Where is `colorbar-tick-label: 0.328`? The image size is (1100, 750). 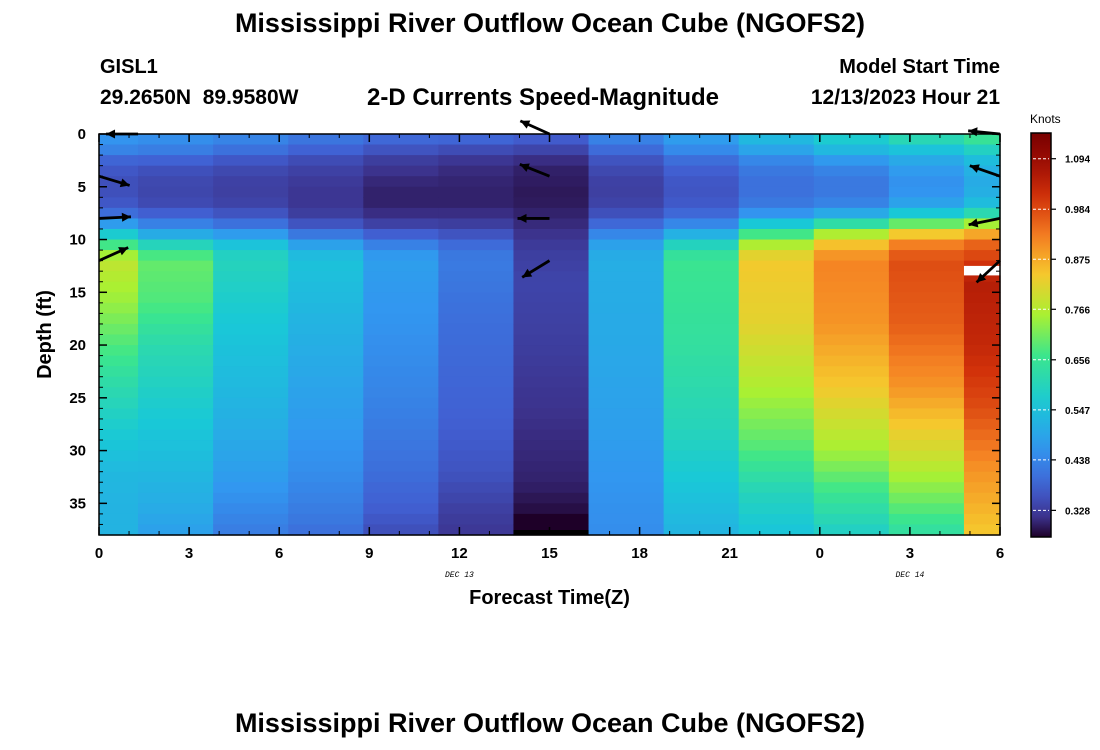
colorbar-tick-label: 0.328 is located at coordinates (1077, 511).